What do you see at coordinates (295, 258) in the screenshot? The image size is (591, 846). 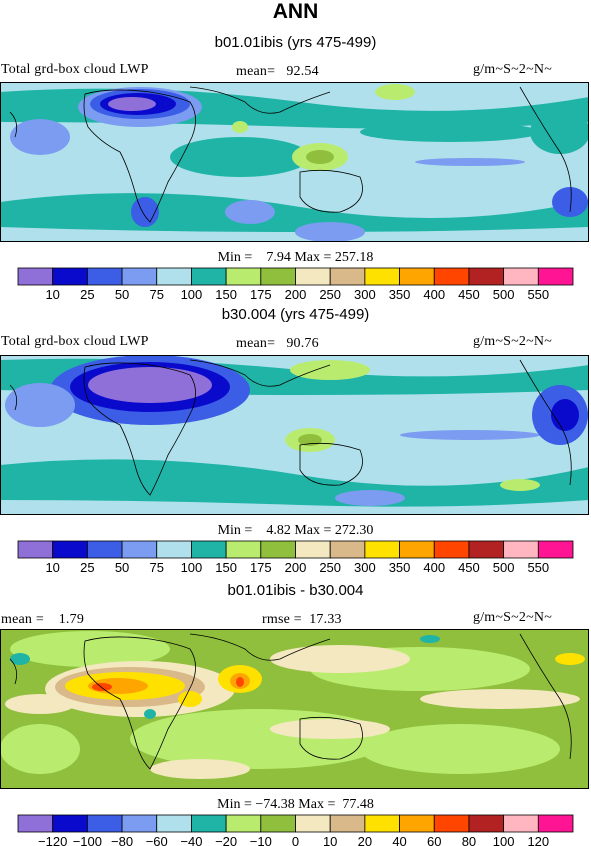 I see `panel-1-minmax: Min = 7.94 Max = 257.18` at bounding box center [295, 258].